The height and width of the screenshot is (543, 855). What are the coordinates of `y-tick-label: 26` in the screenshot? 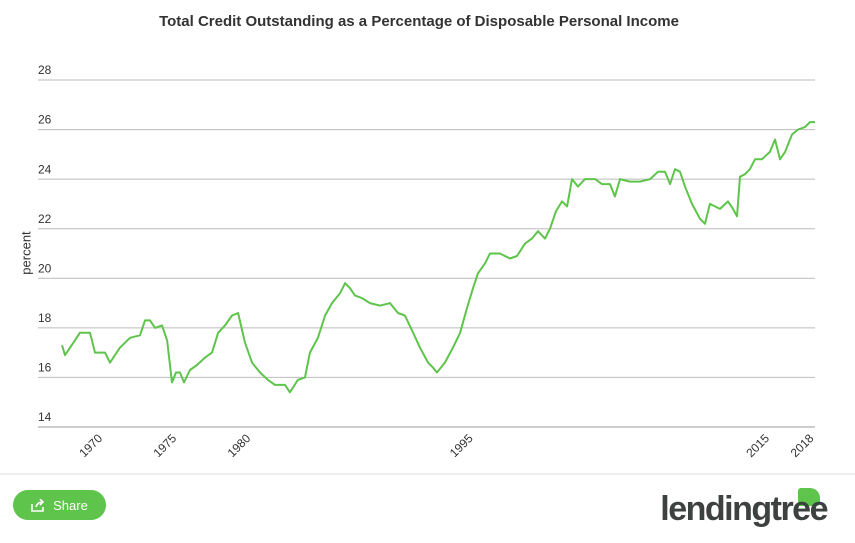 It's located at (45, 120).